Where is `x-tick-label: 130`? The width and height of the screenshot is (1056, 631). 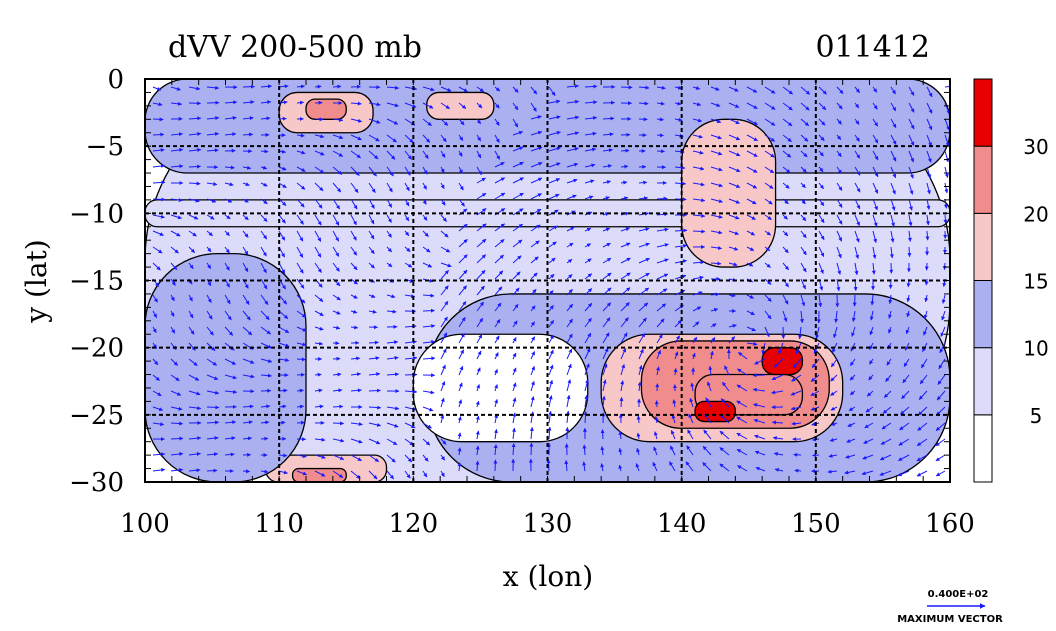
x-tick-label: 130 is located at coordinates (548, 524).